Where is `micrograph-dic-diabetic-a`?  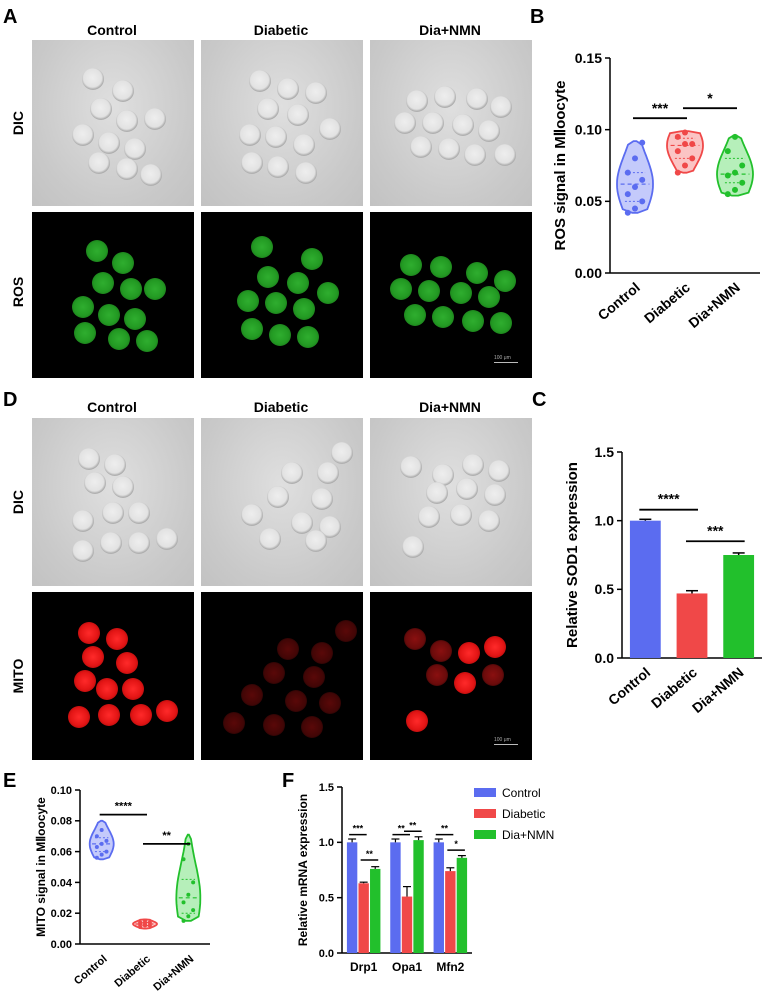 micrograph-dic-diabetic-a is located at coordinates (282, 123).